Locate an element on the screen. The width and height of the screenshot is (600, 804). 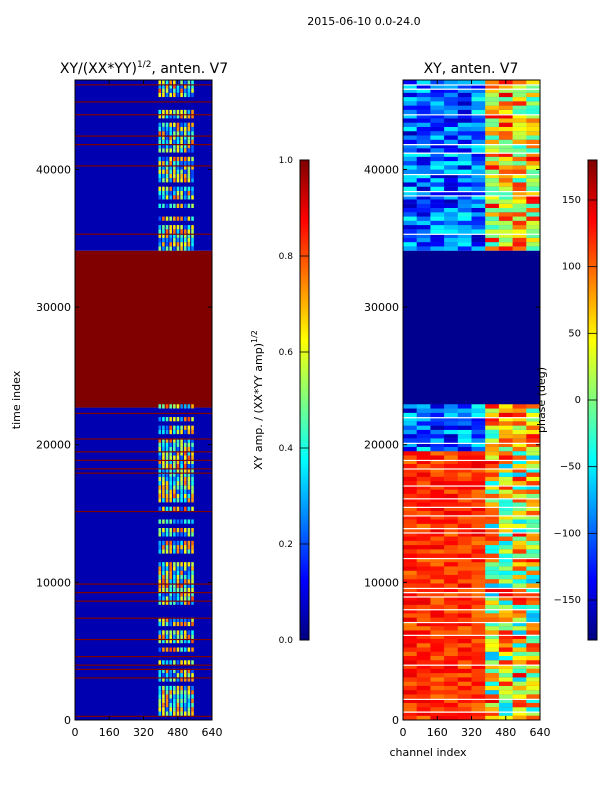
flag-line is located at coordinates (143, 639).